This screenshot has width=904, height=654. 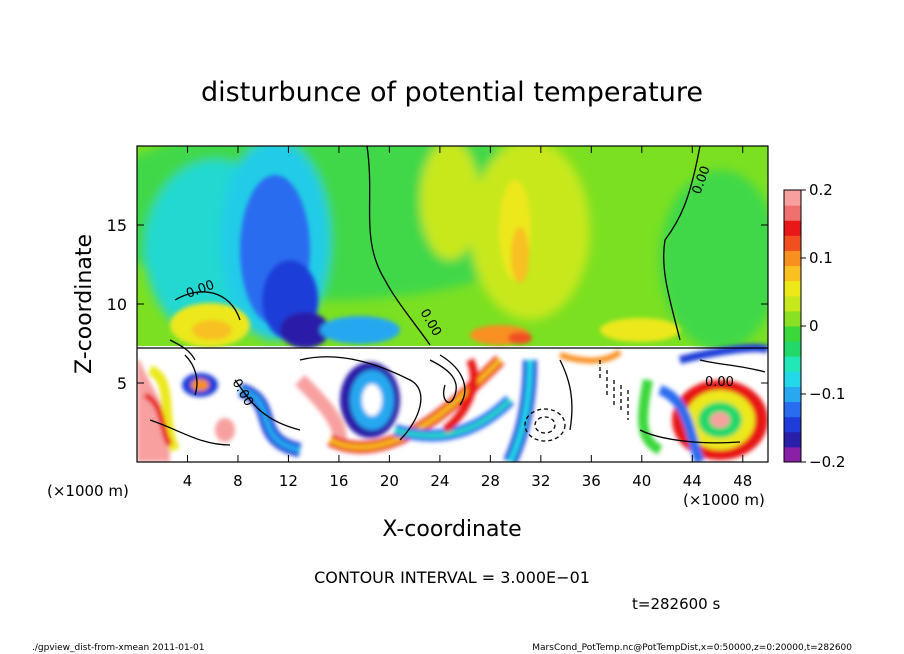 I want to click on x-axis-label: X-coordinate, so click(x=451, y=529).